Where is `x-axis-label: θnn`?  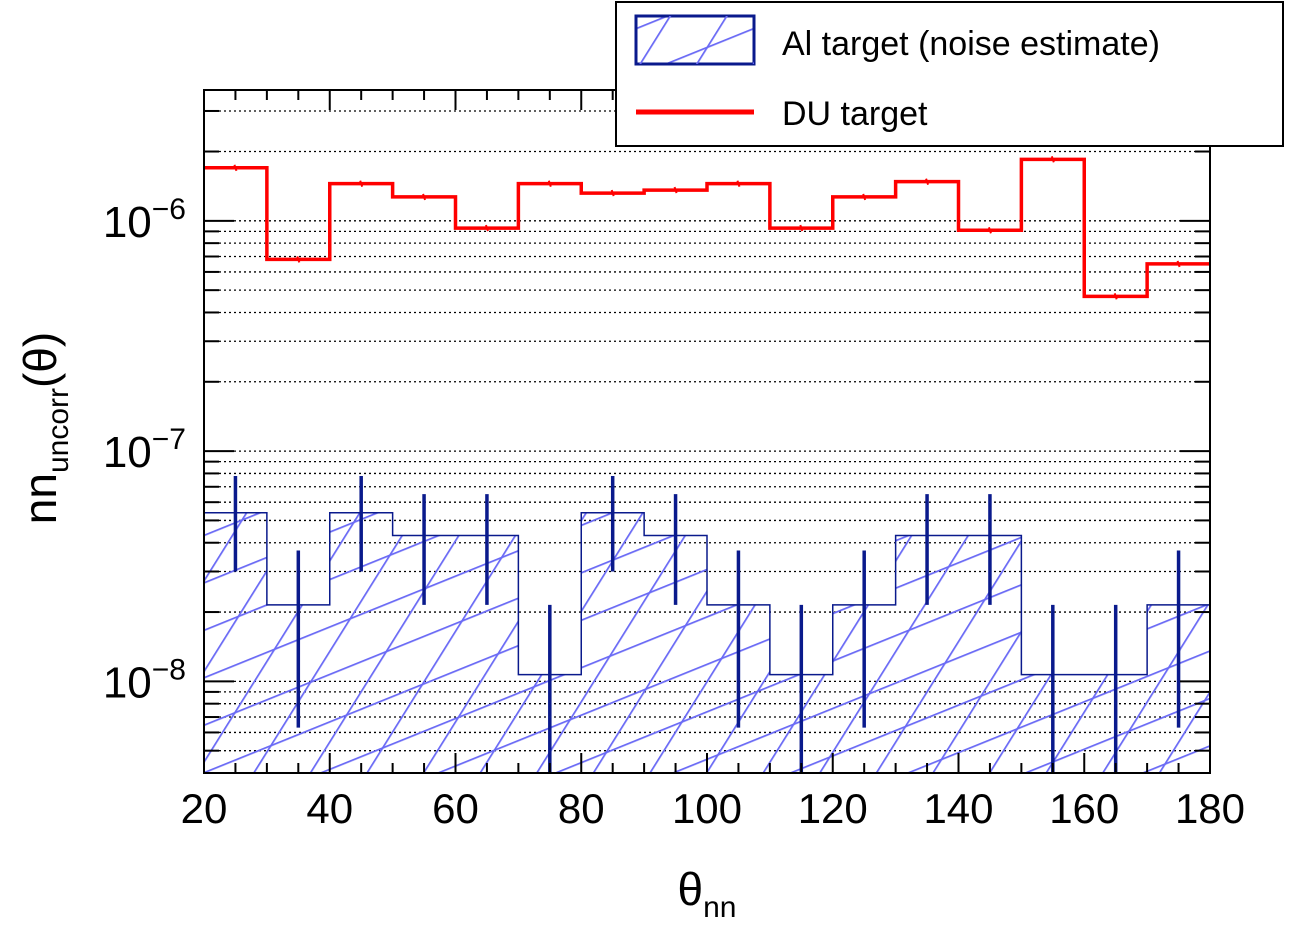
x-axis-label: θnn is located at coordinates (707, 893).